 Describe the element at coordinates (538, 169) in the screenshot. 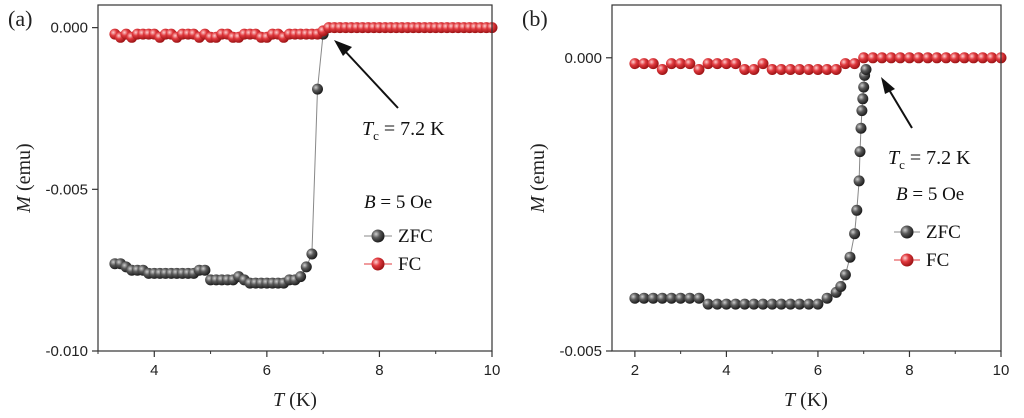

I see `panel-b-y-axis-unit: (emu)` at that location.